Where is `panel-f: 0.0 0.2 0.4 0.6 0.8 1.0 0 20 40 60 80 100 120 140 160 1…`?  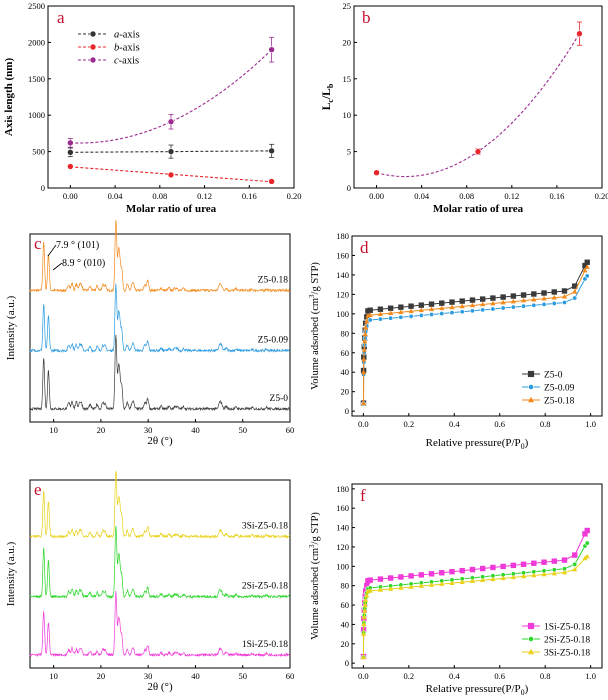
panel-f: 0.0 0.2 0.4 0.6 0.8 1.0 0 20 40 60 80 100 120 140 160 1… is located at coordinates (455, 590).